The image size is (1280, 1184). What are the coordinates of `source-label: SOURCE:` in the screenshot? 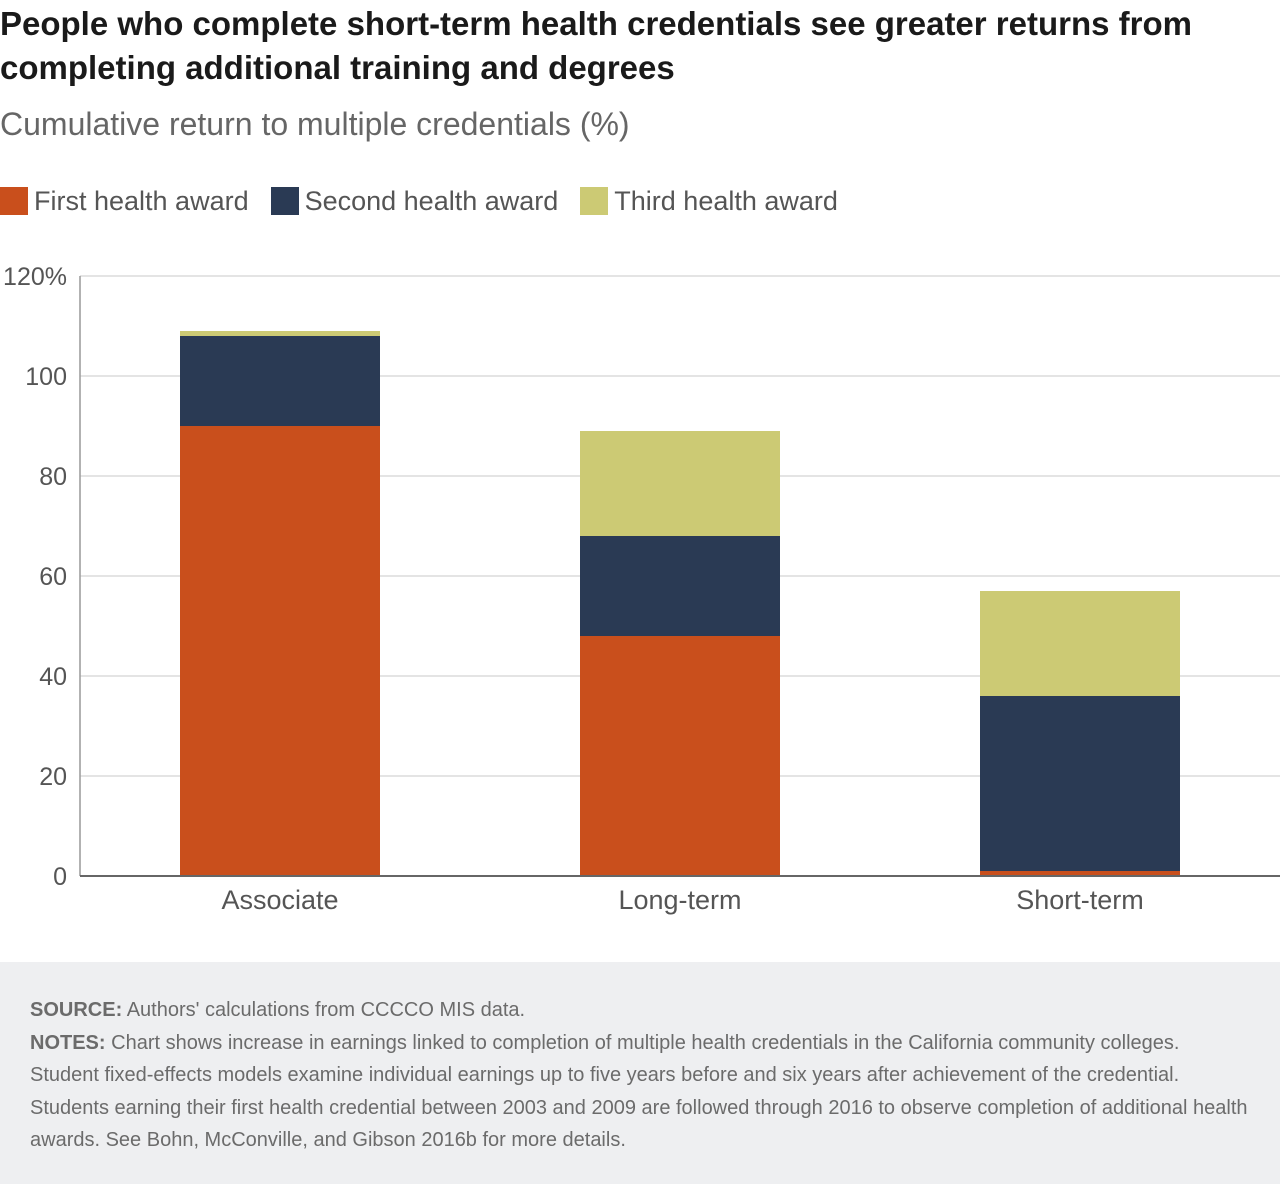 It's located at (76, 1010).